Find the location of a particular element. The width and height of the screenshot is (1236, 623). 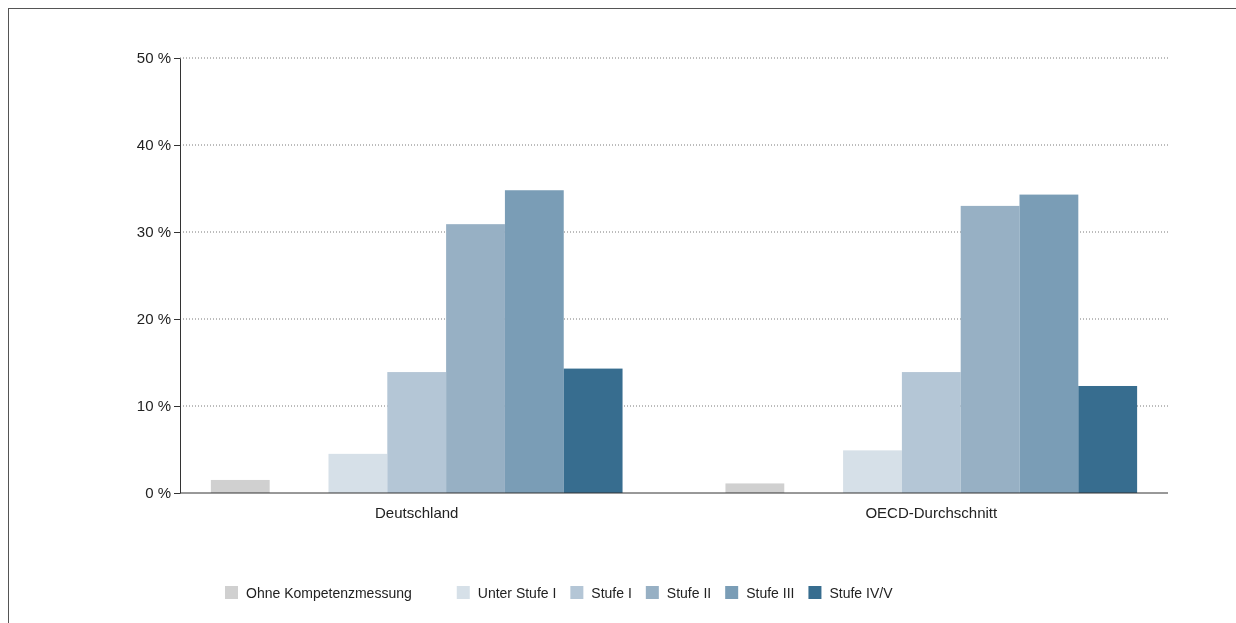

legend-label: Stufe IV/V is located at coordinates (861, 593).